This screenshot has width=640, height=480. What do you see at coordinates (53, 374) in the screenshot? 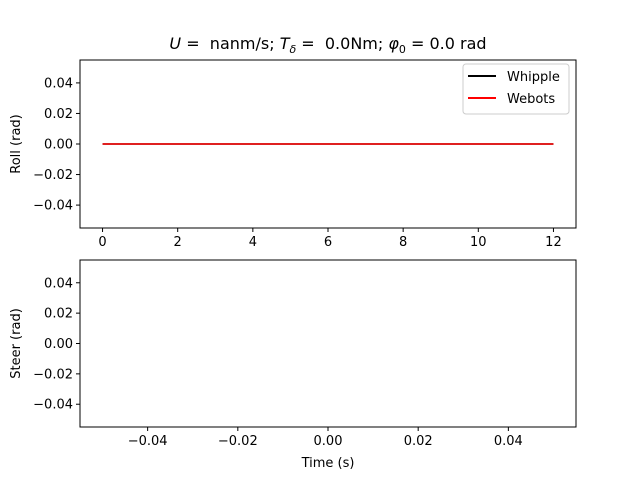
I see `steer-y-tick-label: −0.02` at bounding box center [53, 374].